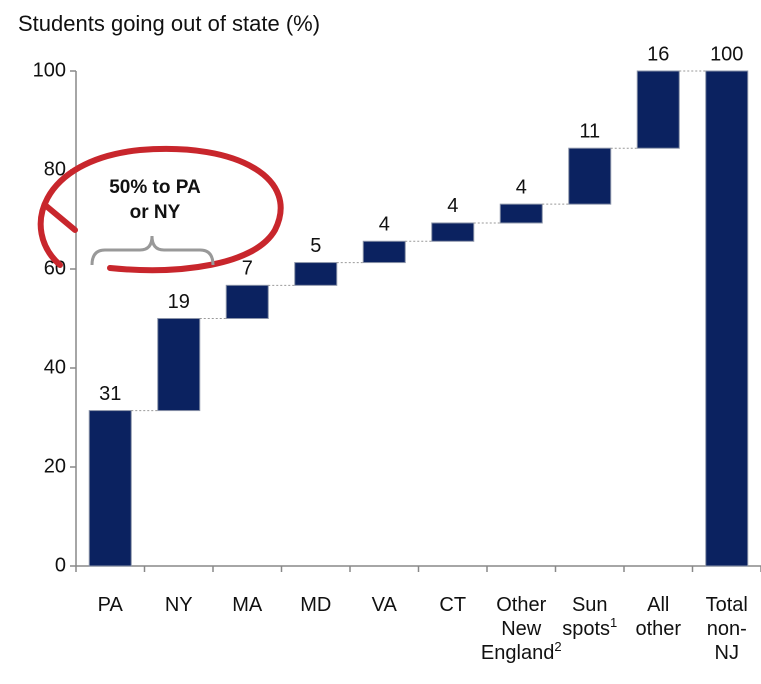 The height and width of the screenshot is (684, 761). Describe the element at coordinates (247, 269) in the screenshot. I see `value-label: 7` at that location.